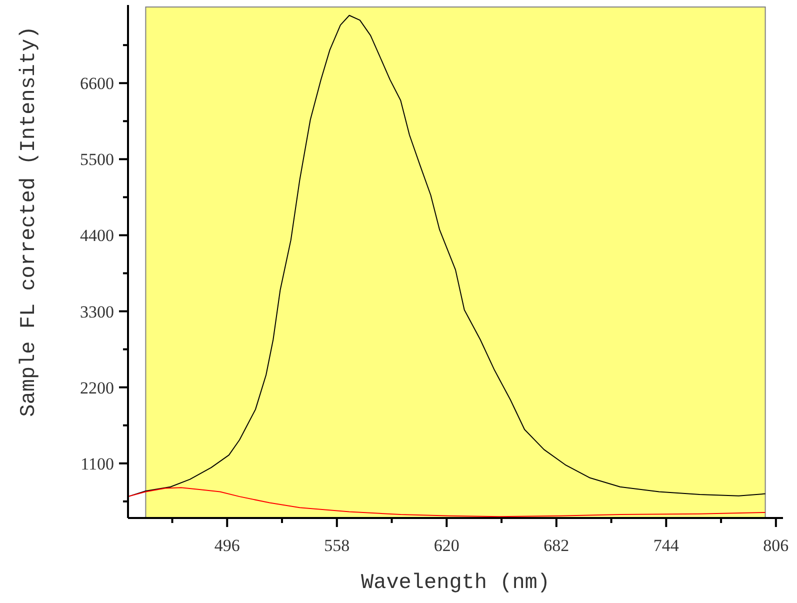  Describe the element at coordinates (455, 583) in the screenshot. I see `x-axis-title: Wavelength (nm)` at that location.